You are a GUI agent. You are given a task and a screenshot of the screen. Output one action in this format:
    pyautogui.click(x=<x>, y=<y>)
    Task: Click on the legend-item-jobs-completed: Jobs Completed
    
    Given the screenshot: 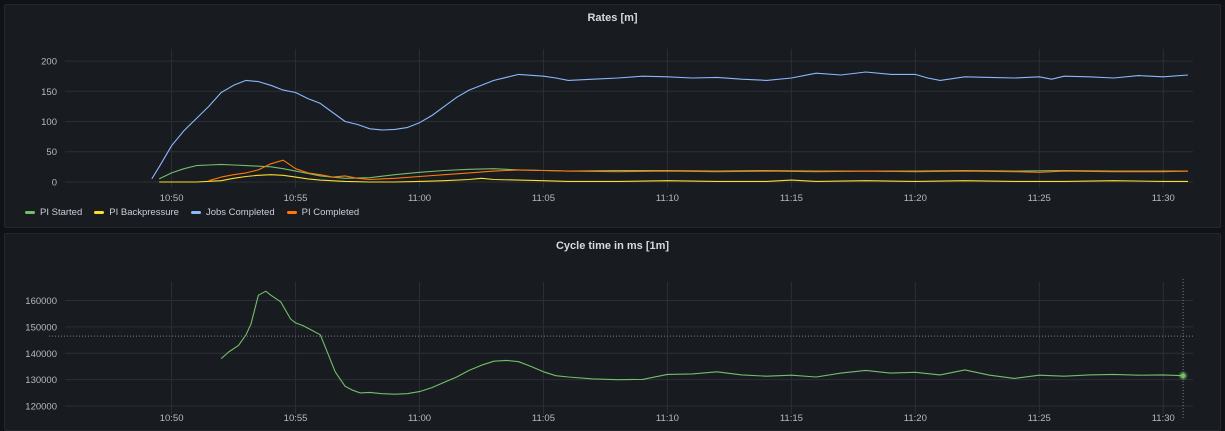 What is the action you would take?
    pyautogui.click(x=232, y=212)
    